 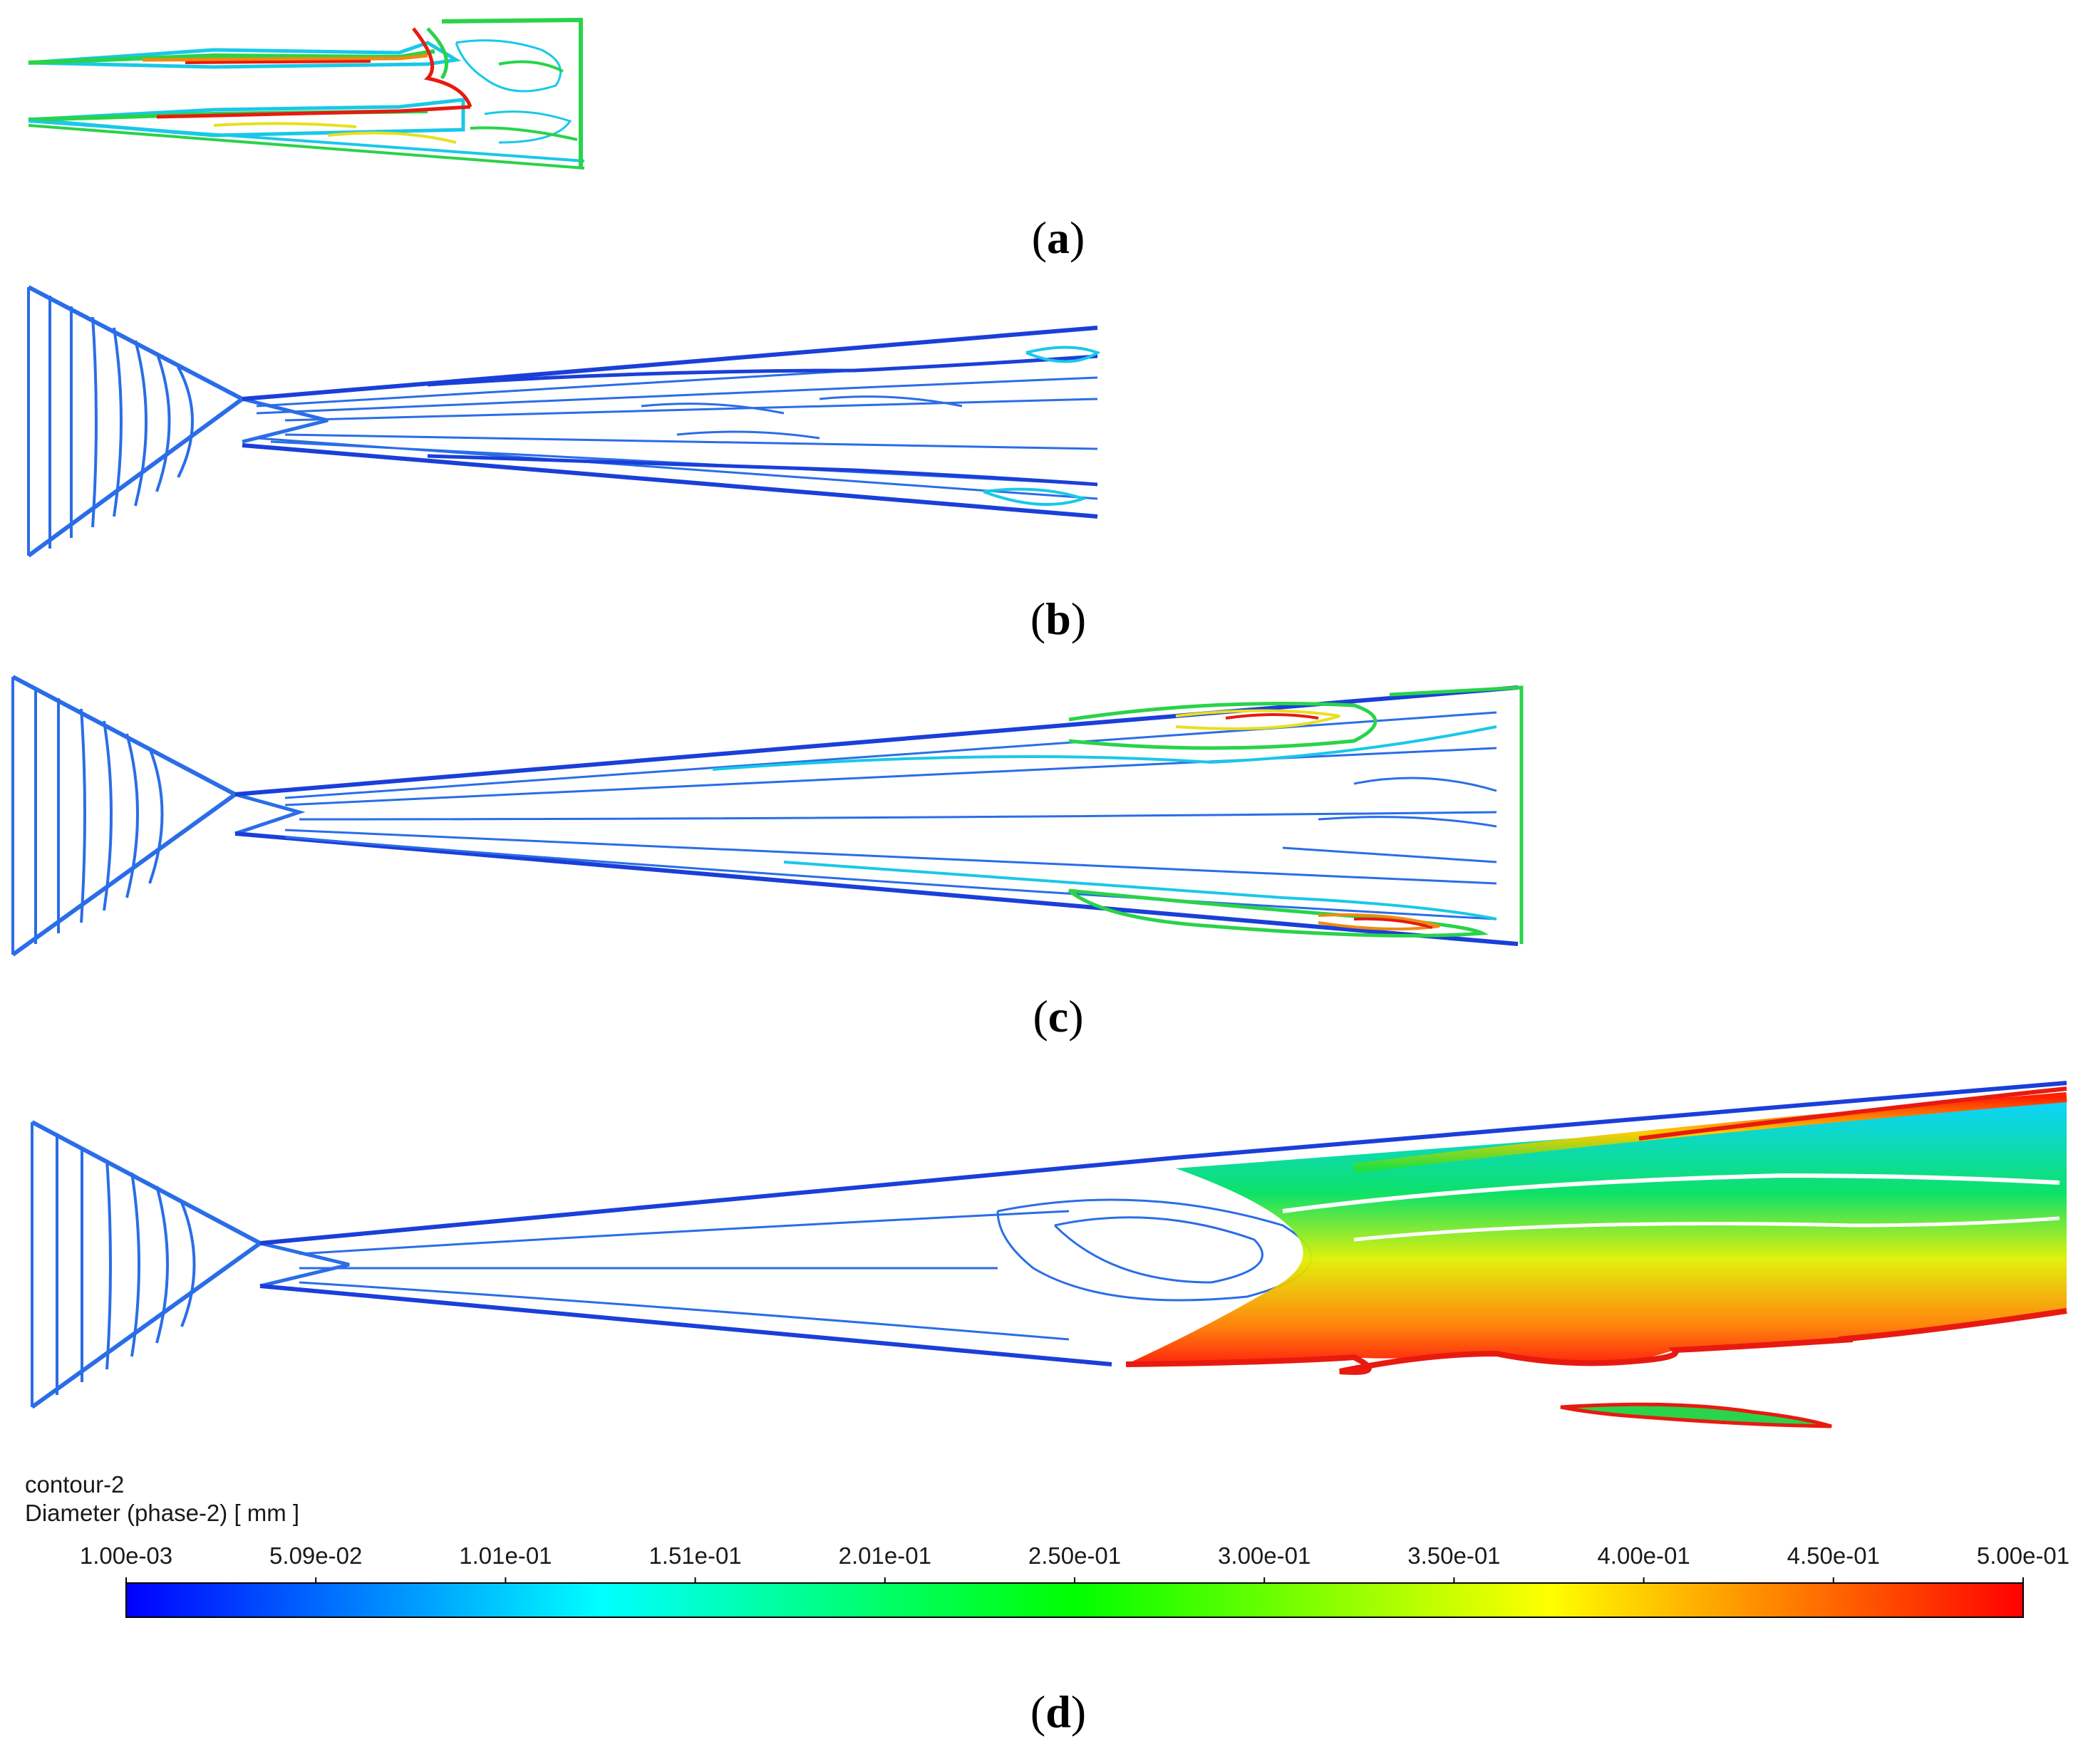 I want to click on legend-tick-label: 2.50e-01, so click(x=1075, y=1555).